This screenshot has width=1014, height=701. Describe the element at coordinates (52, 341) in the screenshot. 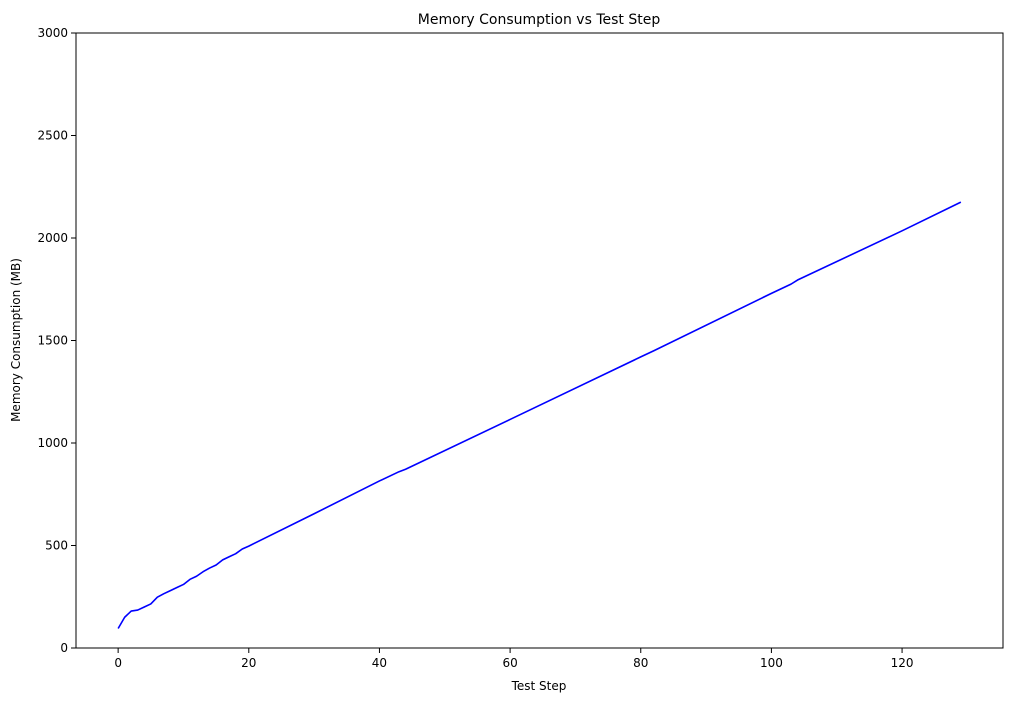

I see `y-tick-label: 1500` at that location.